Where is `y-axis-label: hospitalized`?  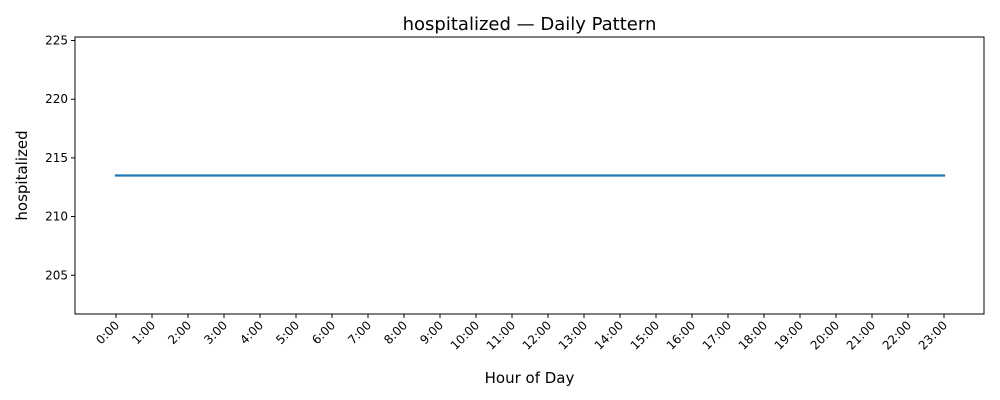 y-axis-label: hospitalized is located at coordinates (22, 175).